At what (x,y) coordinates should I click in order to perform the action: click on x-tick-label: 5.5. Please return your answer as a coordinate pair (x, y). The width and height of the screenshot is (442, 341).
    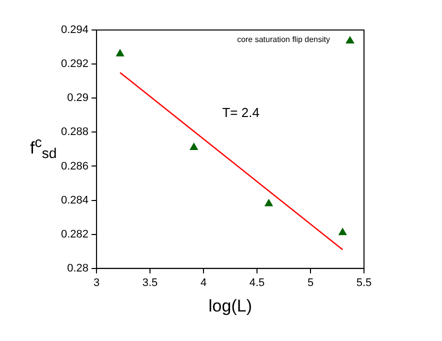
    Looking at the image, I should click on (364, 283).